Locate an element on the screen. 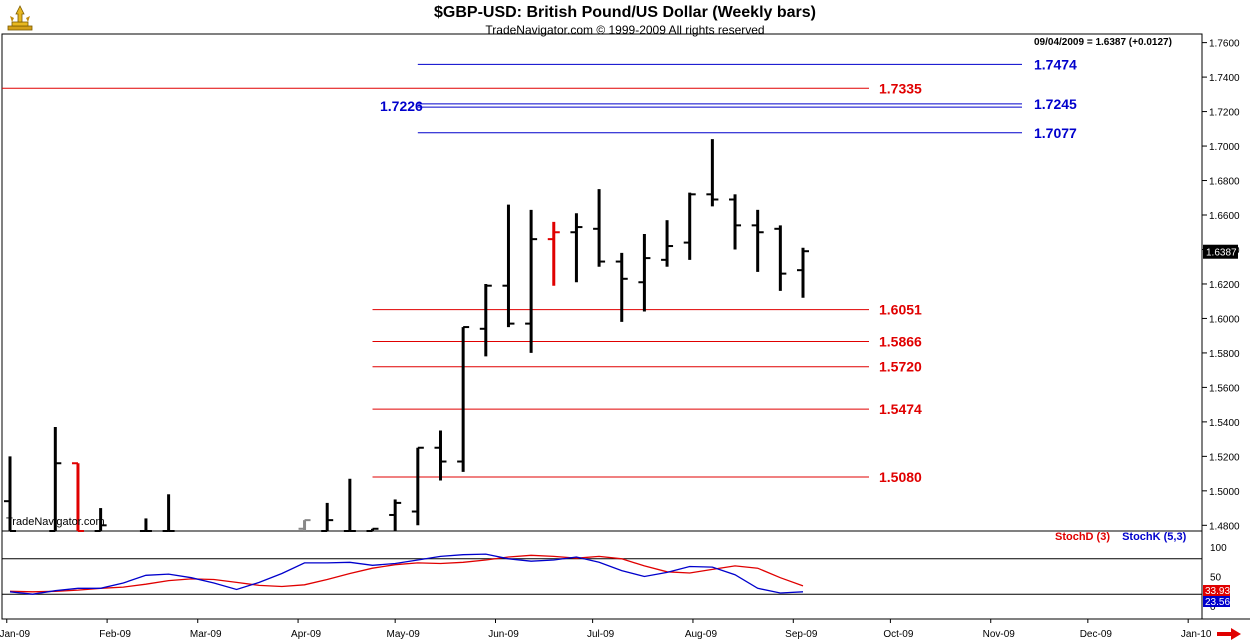 The image size is (1250, 643). stoch-line is located at coordinates (406, 573).